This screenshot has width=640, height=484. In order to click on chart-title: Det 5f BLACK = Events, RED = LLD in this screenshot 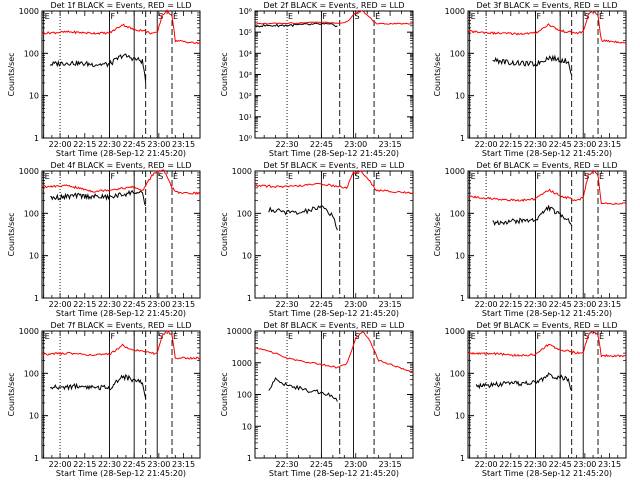, I will do `click(333, 165)`.